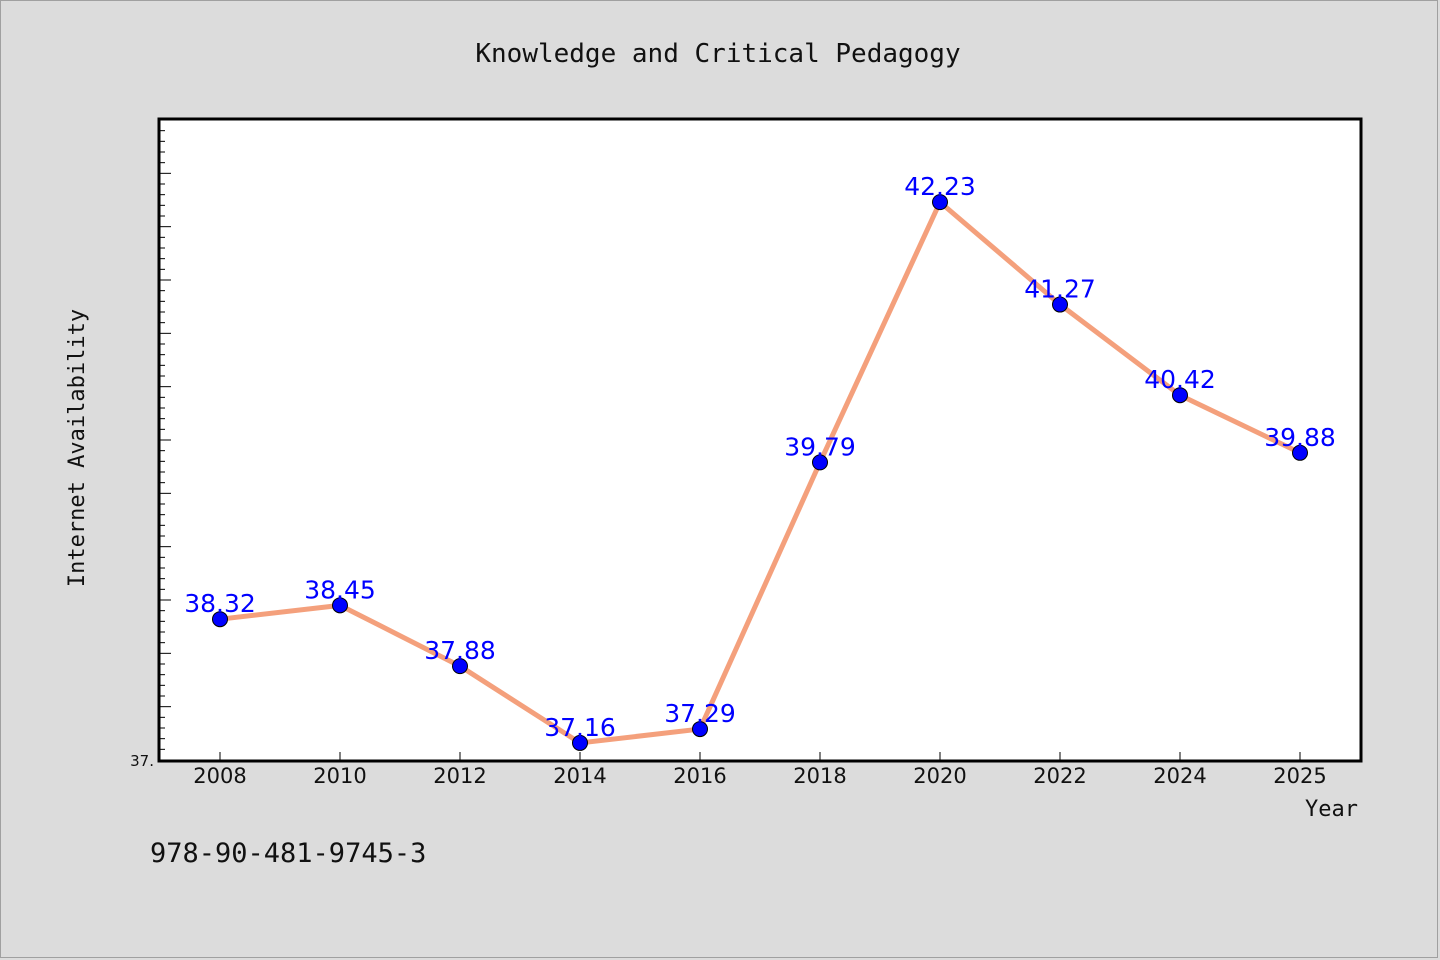  Describe the element at coordinates (699, 776) in the screenshot. I see `x-tick-label: 2016` at that location.